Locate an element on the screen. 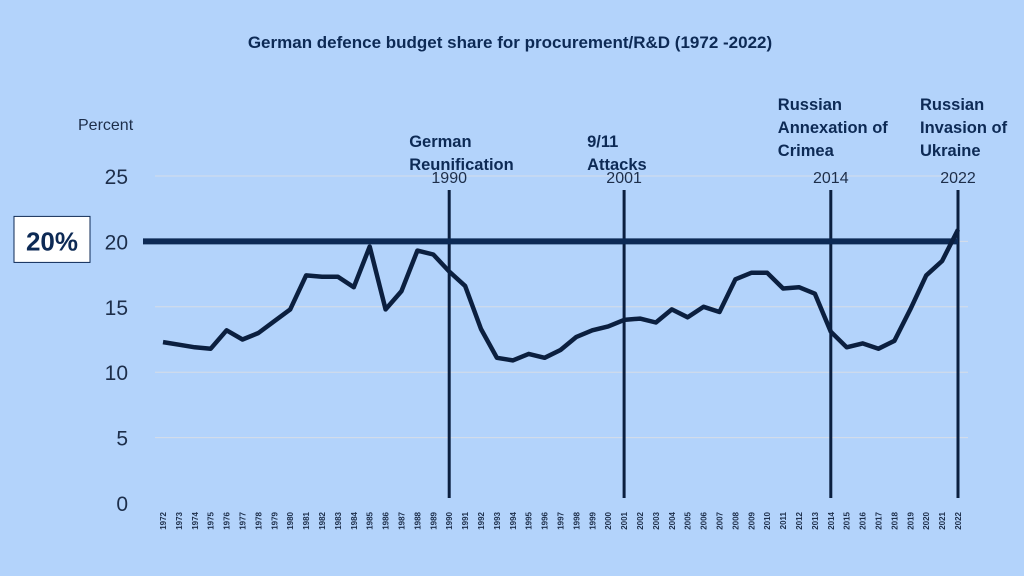 The image size is (1024, 576). x-tick-label: 1993 is located at coordinates (497, 520).